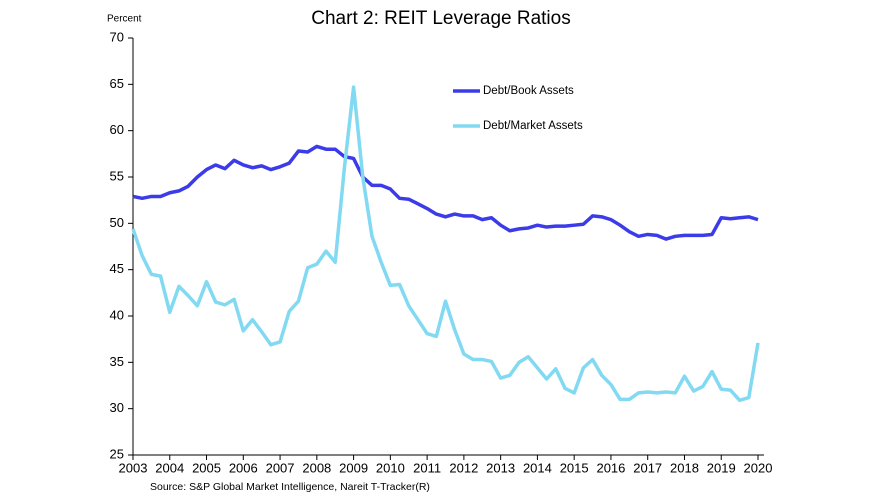 Image resolution: width=882 pixels, height=496 pixels. I want to click on x-tick-label: 2005, so click(206, 467).